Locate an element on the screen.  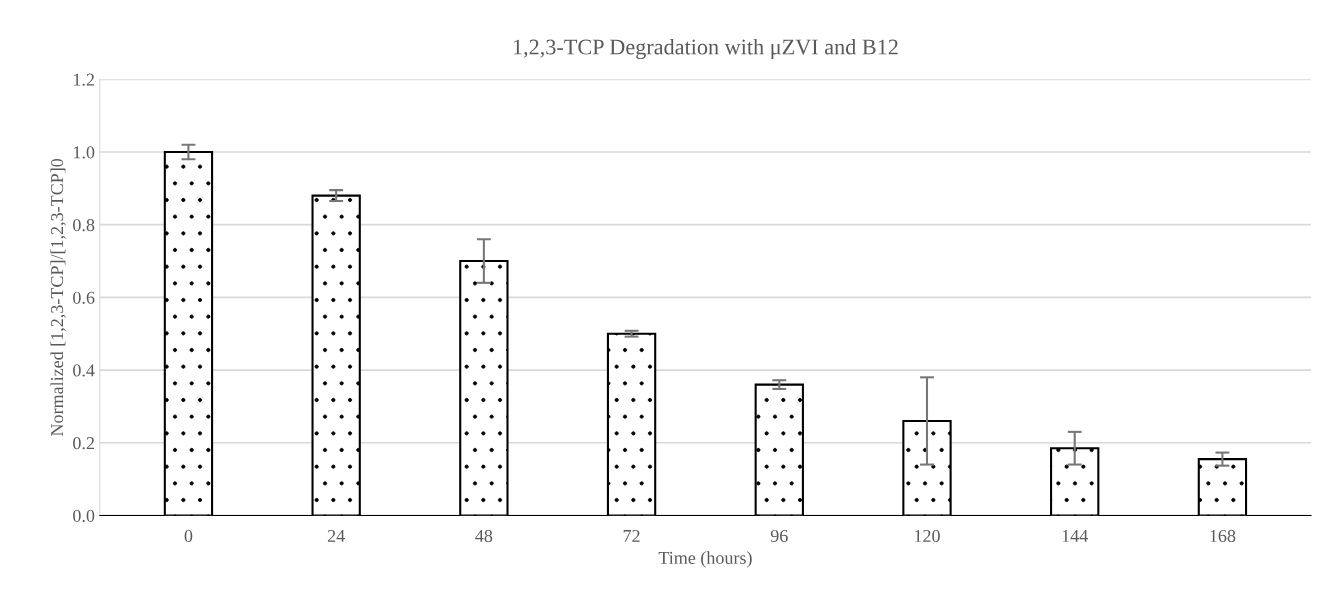
x-tick-label: 72 is located at coordinates (631, 535).